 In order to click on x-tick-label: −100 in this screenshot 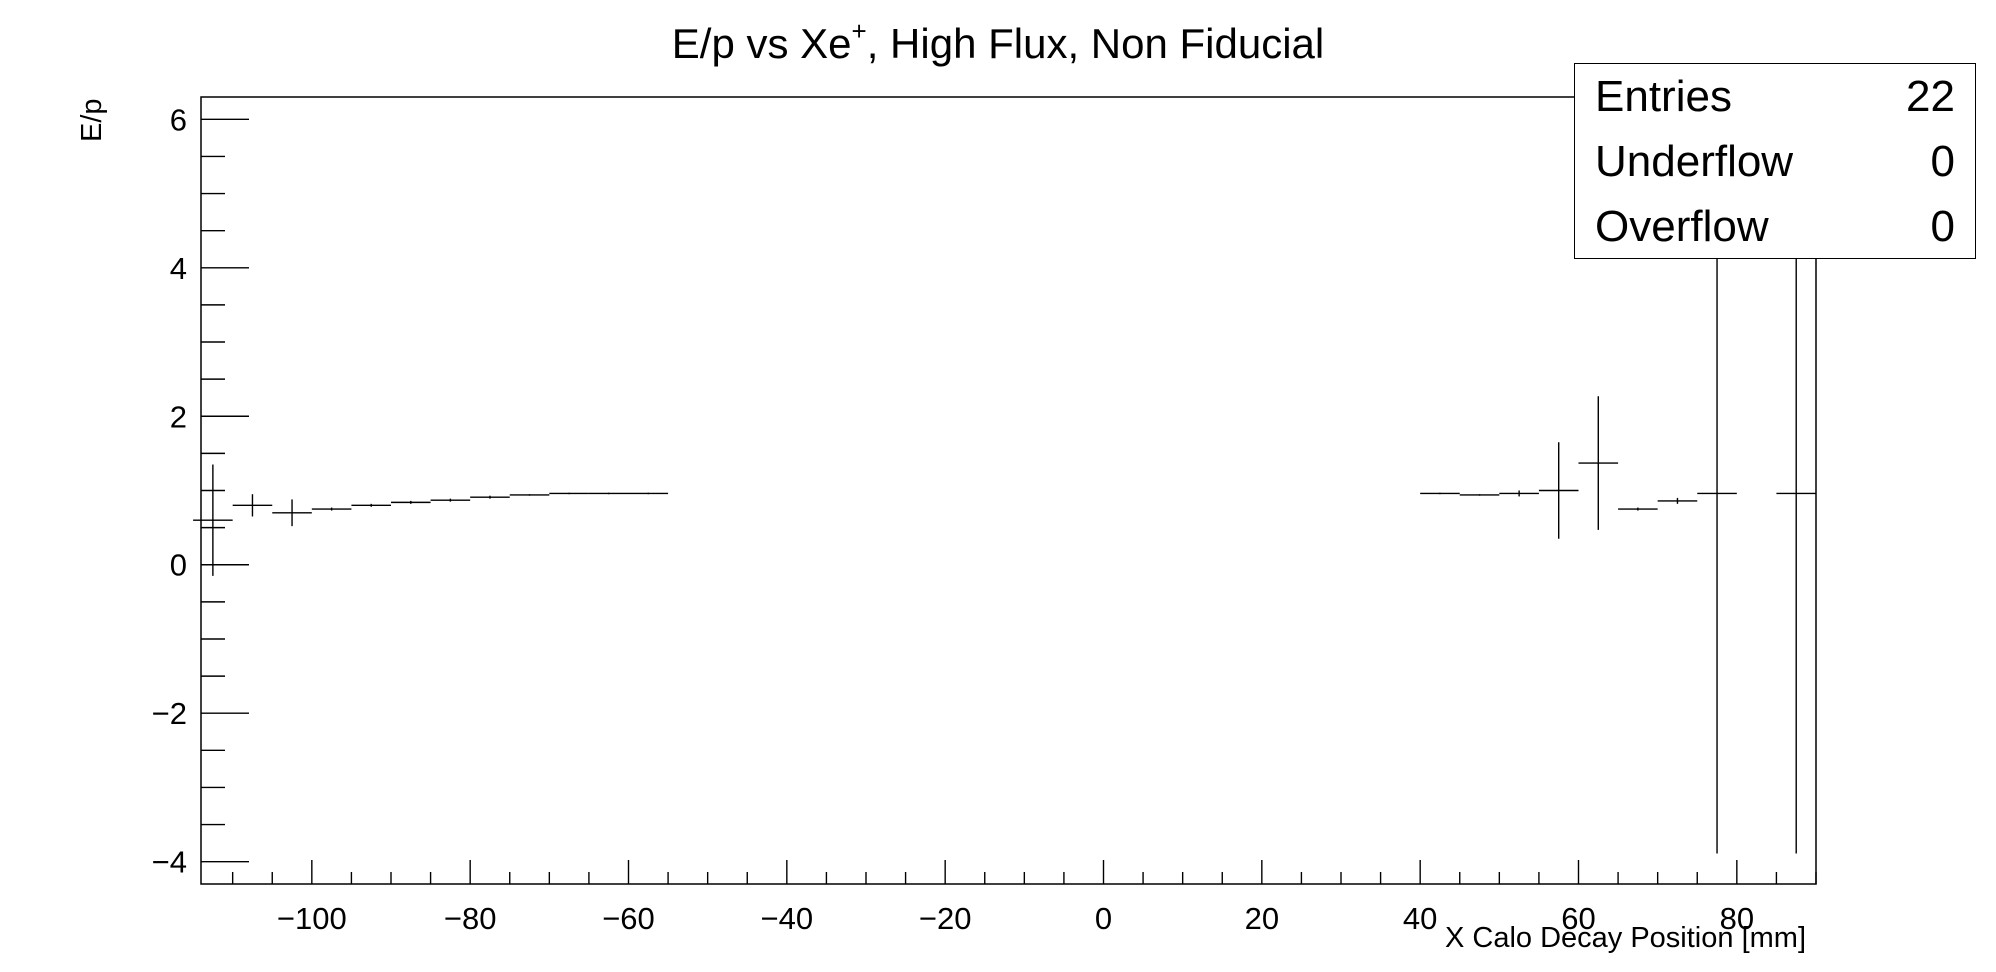, I will do `click(312, 918)`.